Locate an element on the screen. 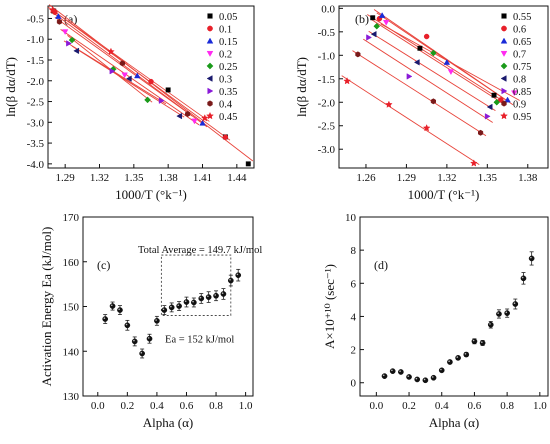  x-tick-label: 1.38 is located at coordinates (169, 178).